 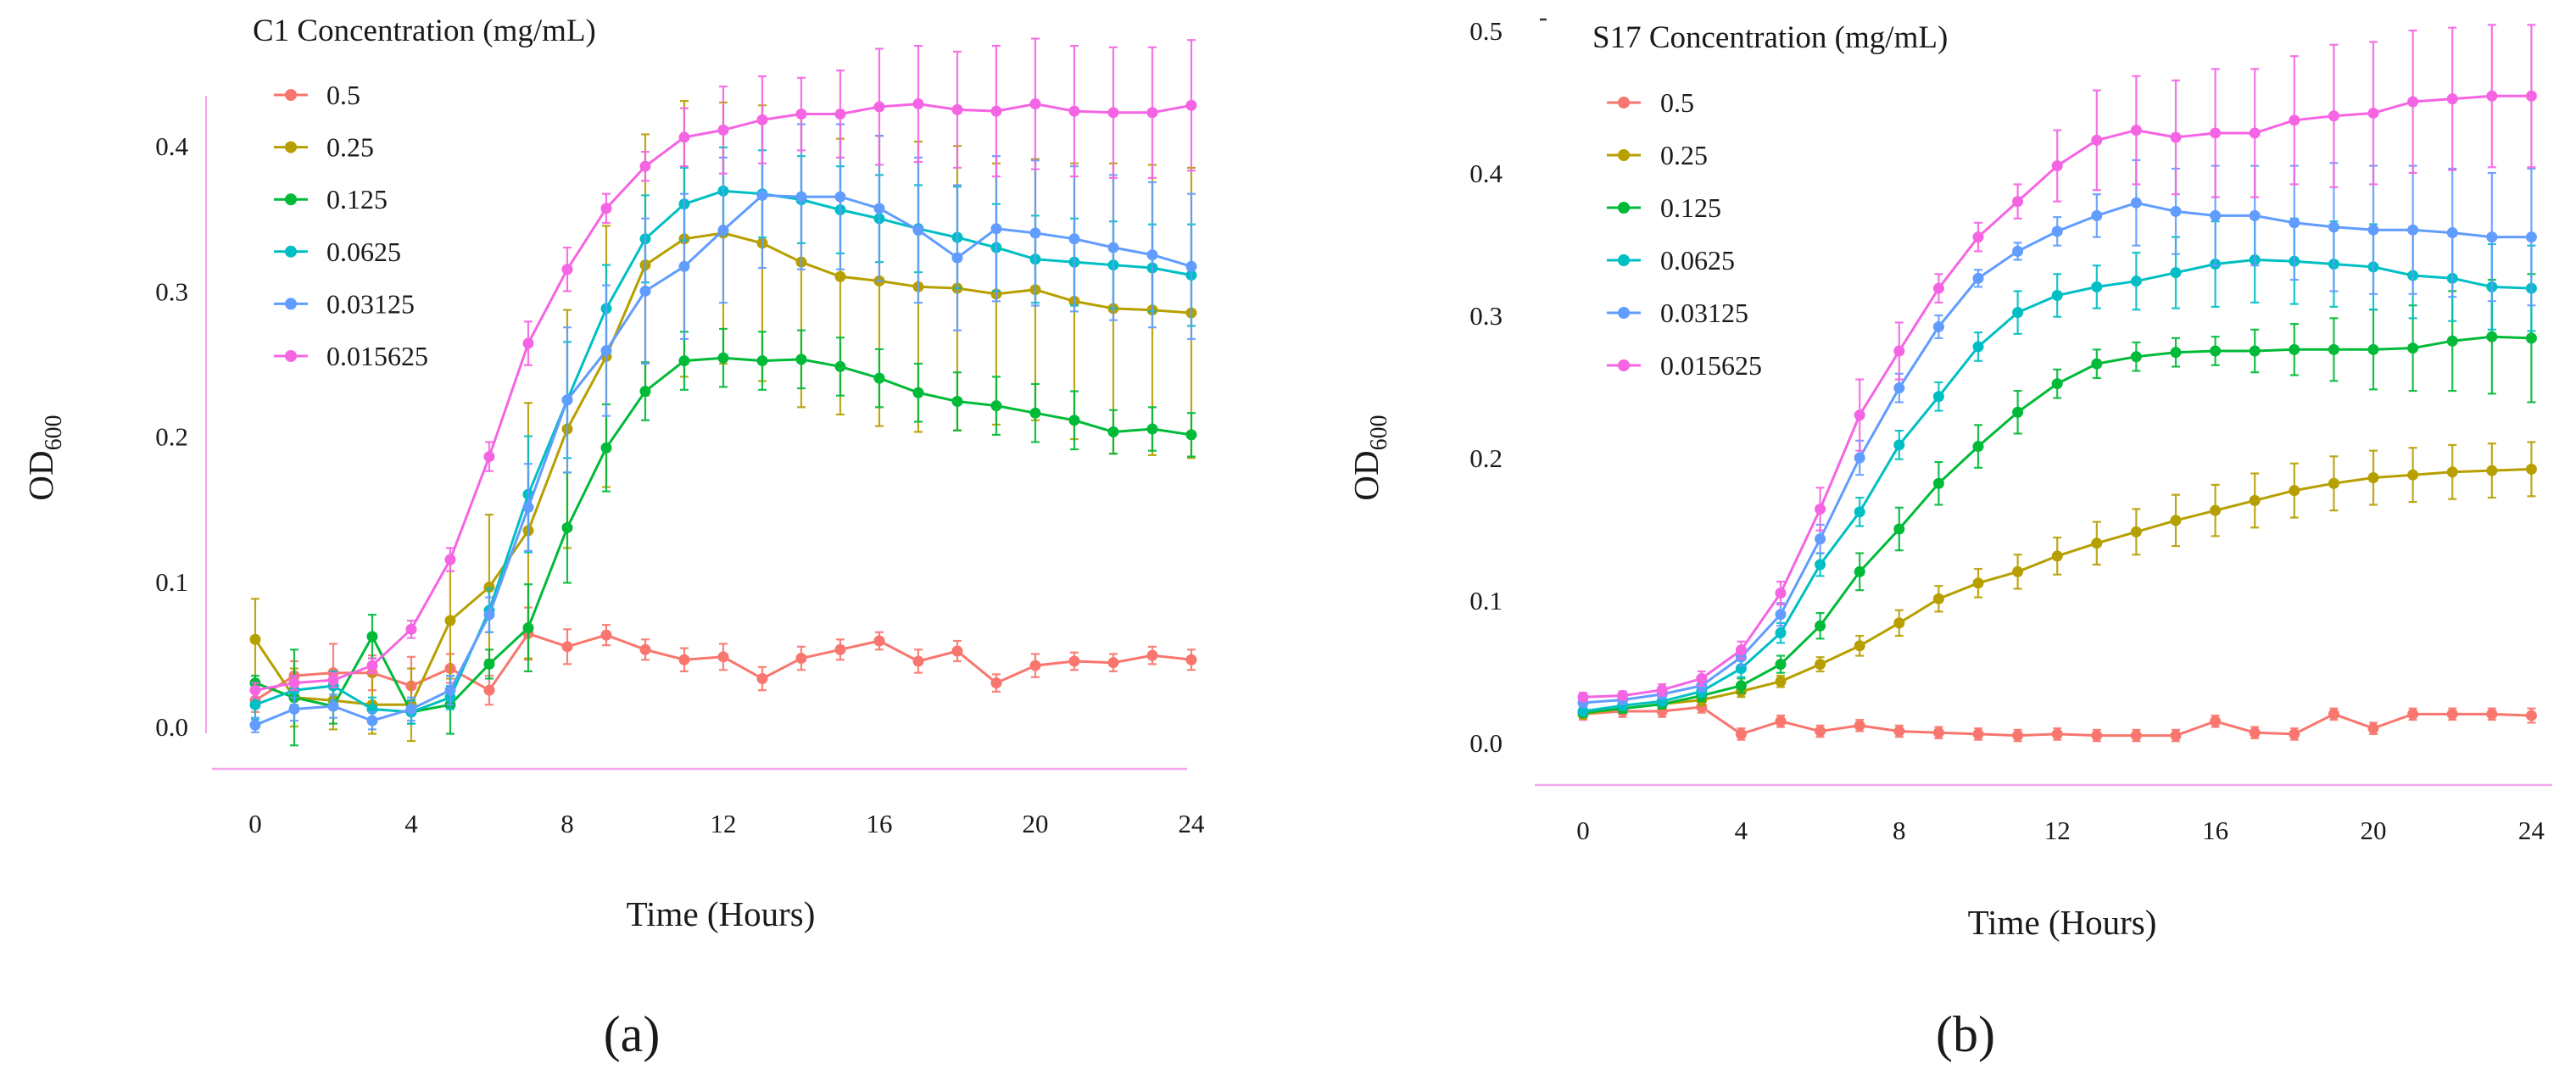 I want to click on x-tick-label: 20, so click(x=1036, y=823).